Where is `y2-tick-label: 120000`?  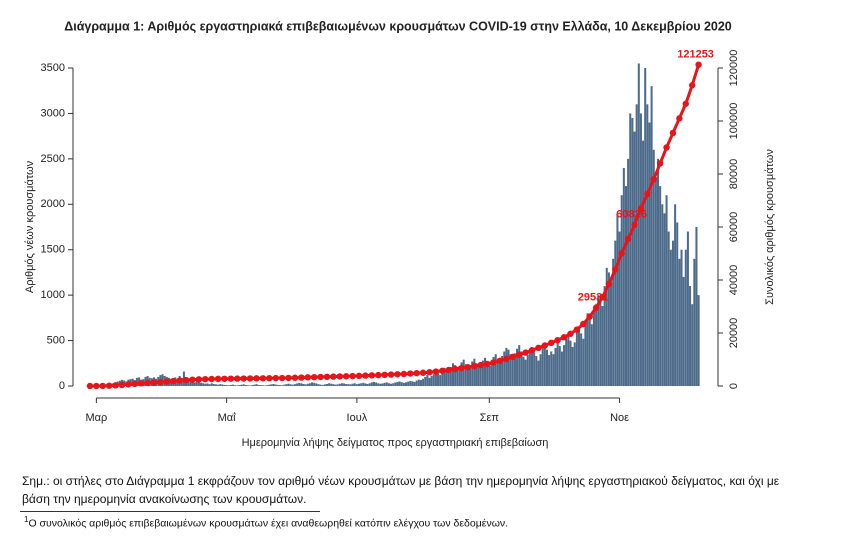
y2-tick-label: 120000 is located at coordinates (734, 68).